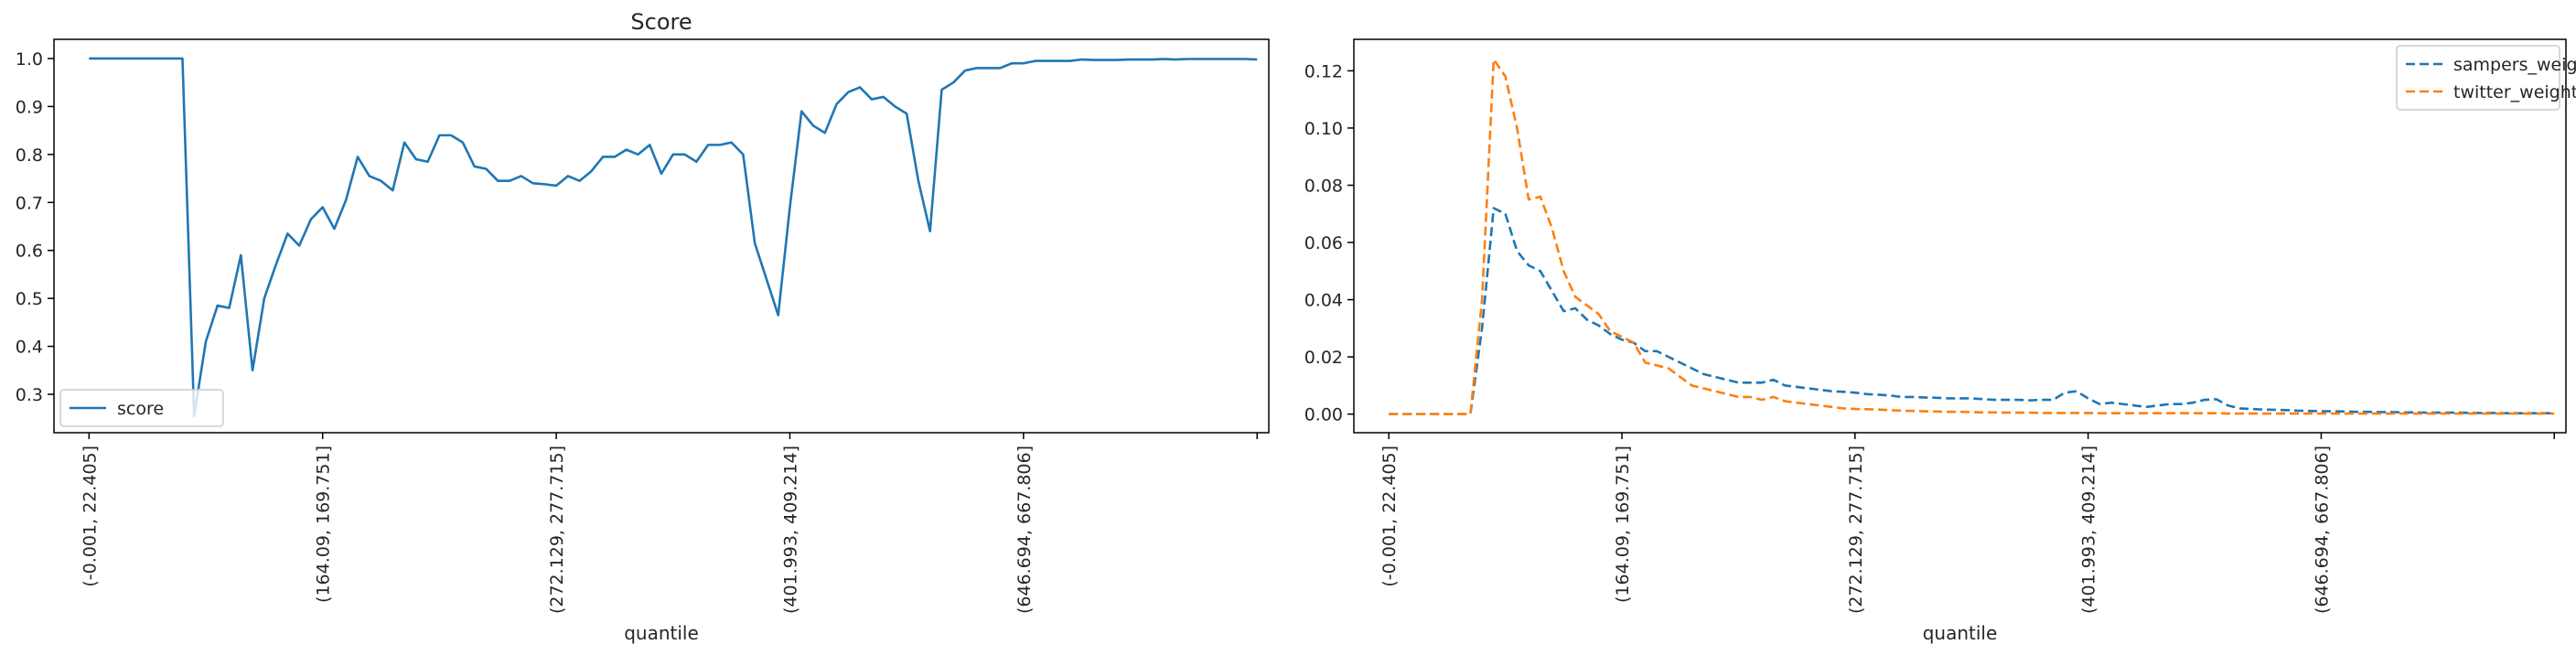 The height and width of the screenshot is (655, 2576). What do you see at coordinates (1324, 71) in the screenshot?
I see `y-tick-label: 0.12` at bounding box center [1324, 71].